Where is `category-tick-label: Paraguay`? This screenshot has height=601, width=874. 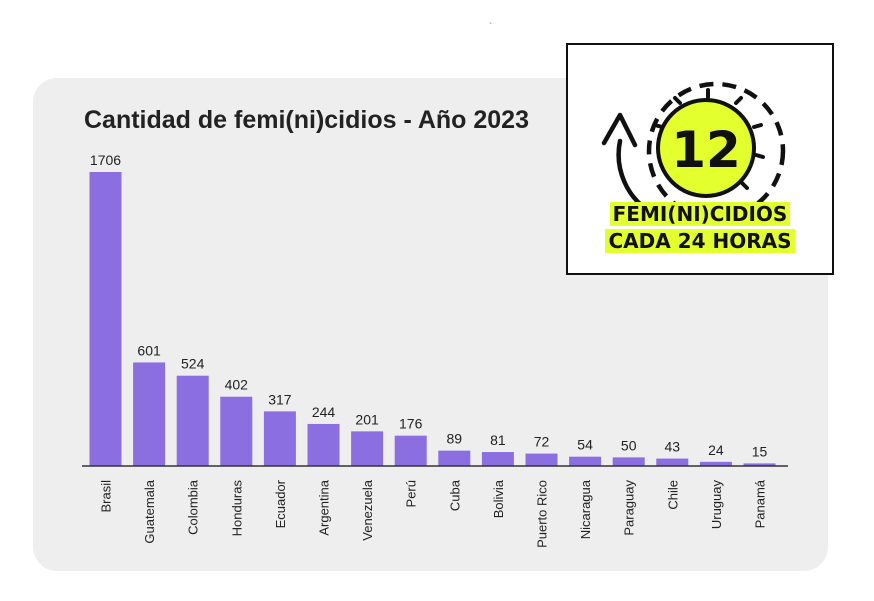
category-tick-label: Paraguay is located at coordinates (629, 508).